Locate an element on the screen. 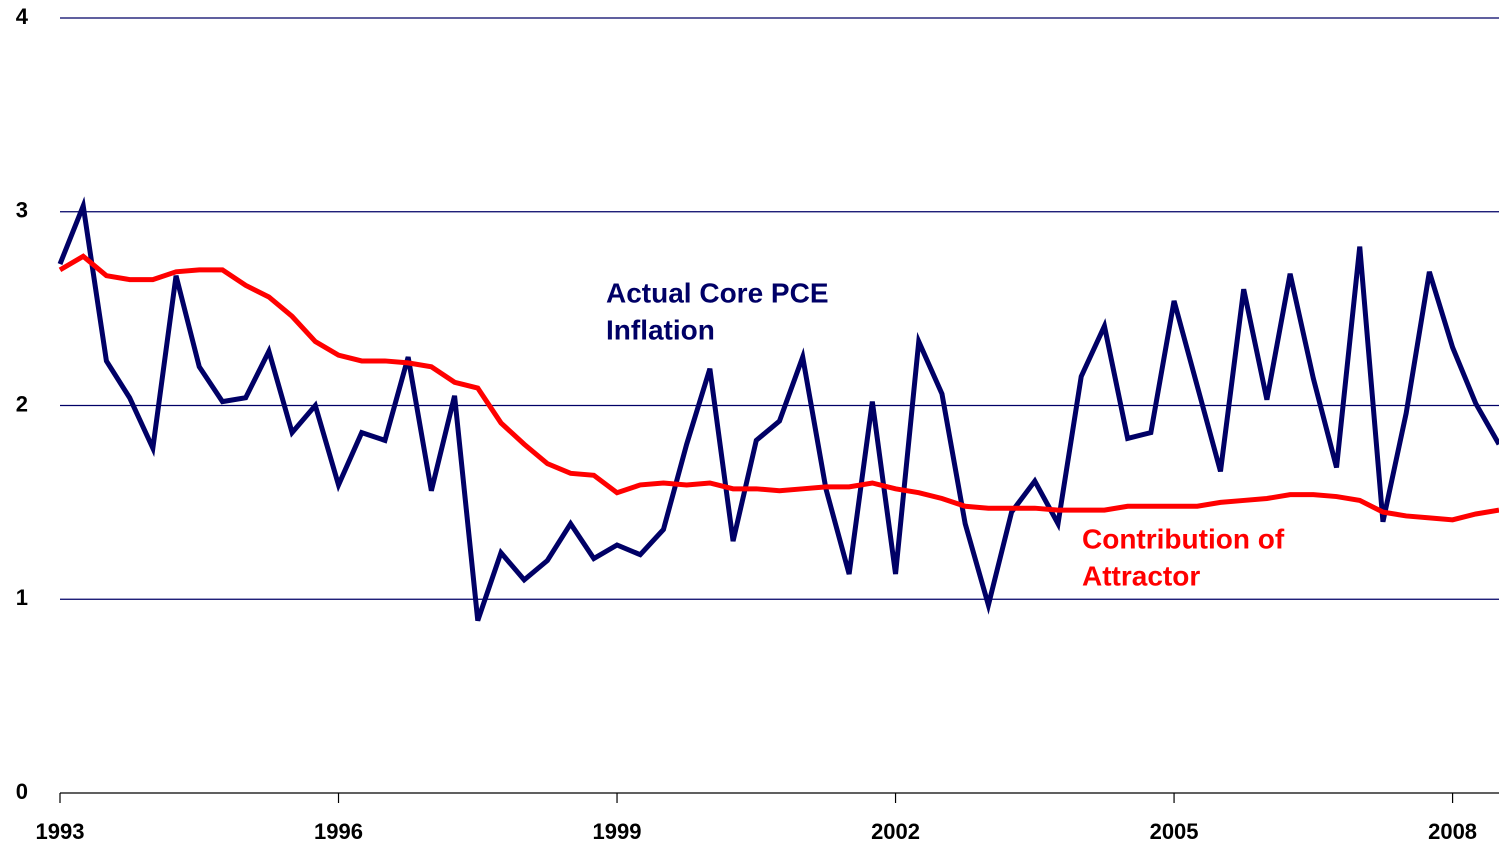 The height and width of the screenshot is (849, 1499). x-tick-label: 2008 is located at coordinates (1452, 831).